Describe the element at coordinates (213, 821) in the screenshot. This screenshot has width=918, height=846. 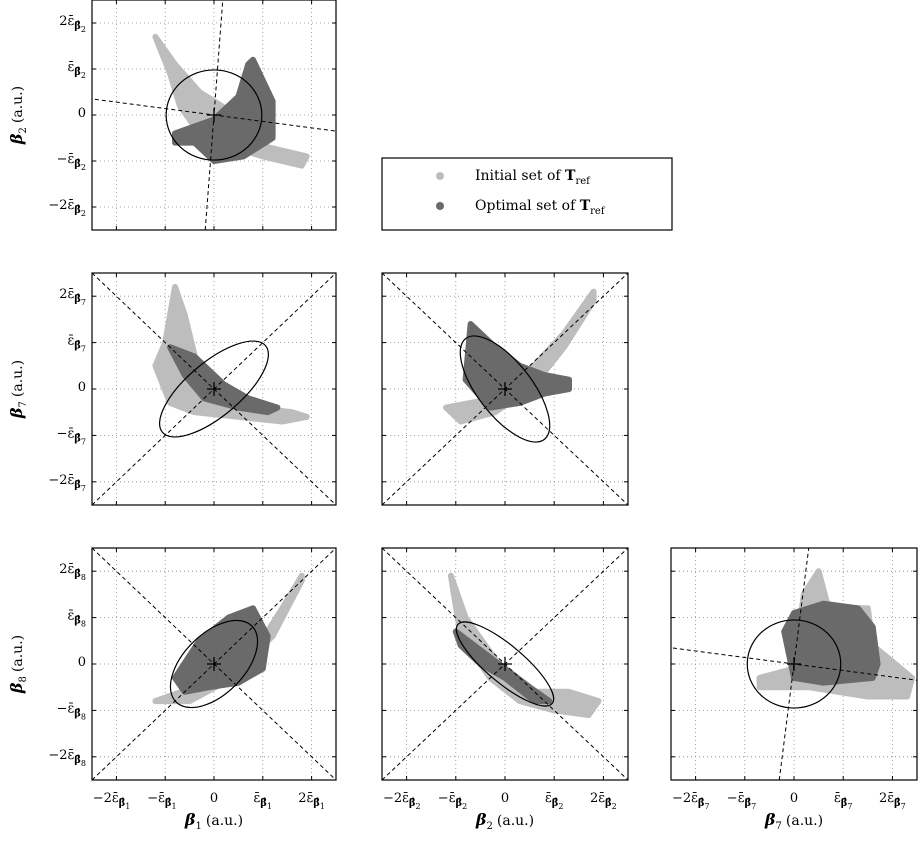
I see `x-axis-label: β1 (a.u.)` at that location.